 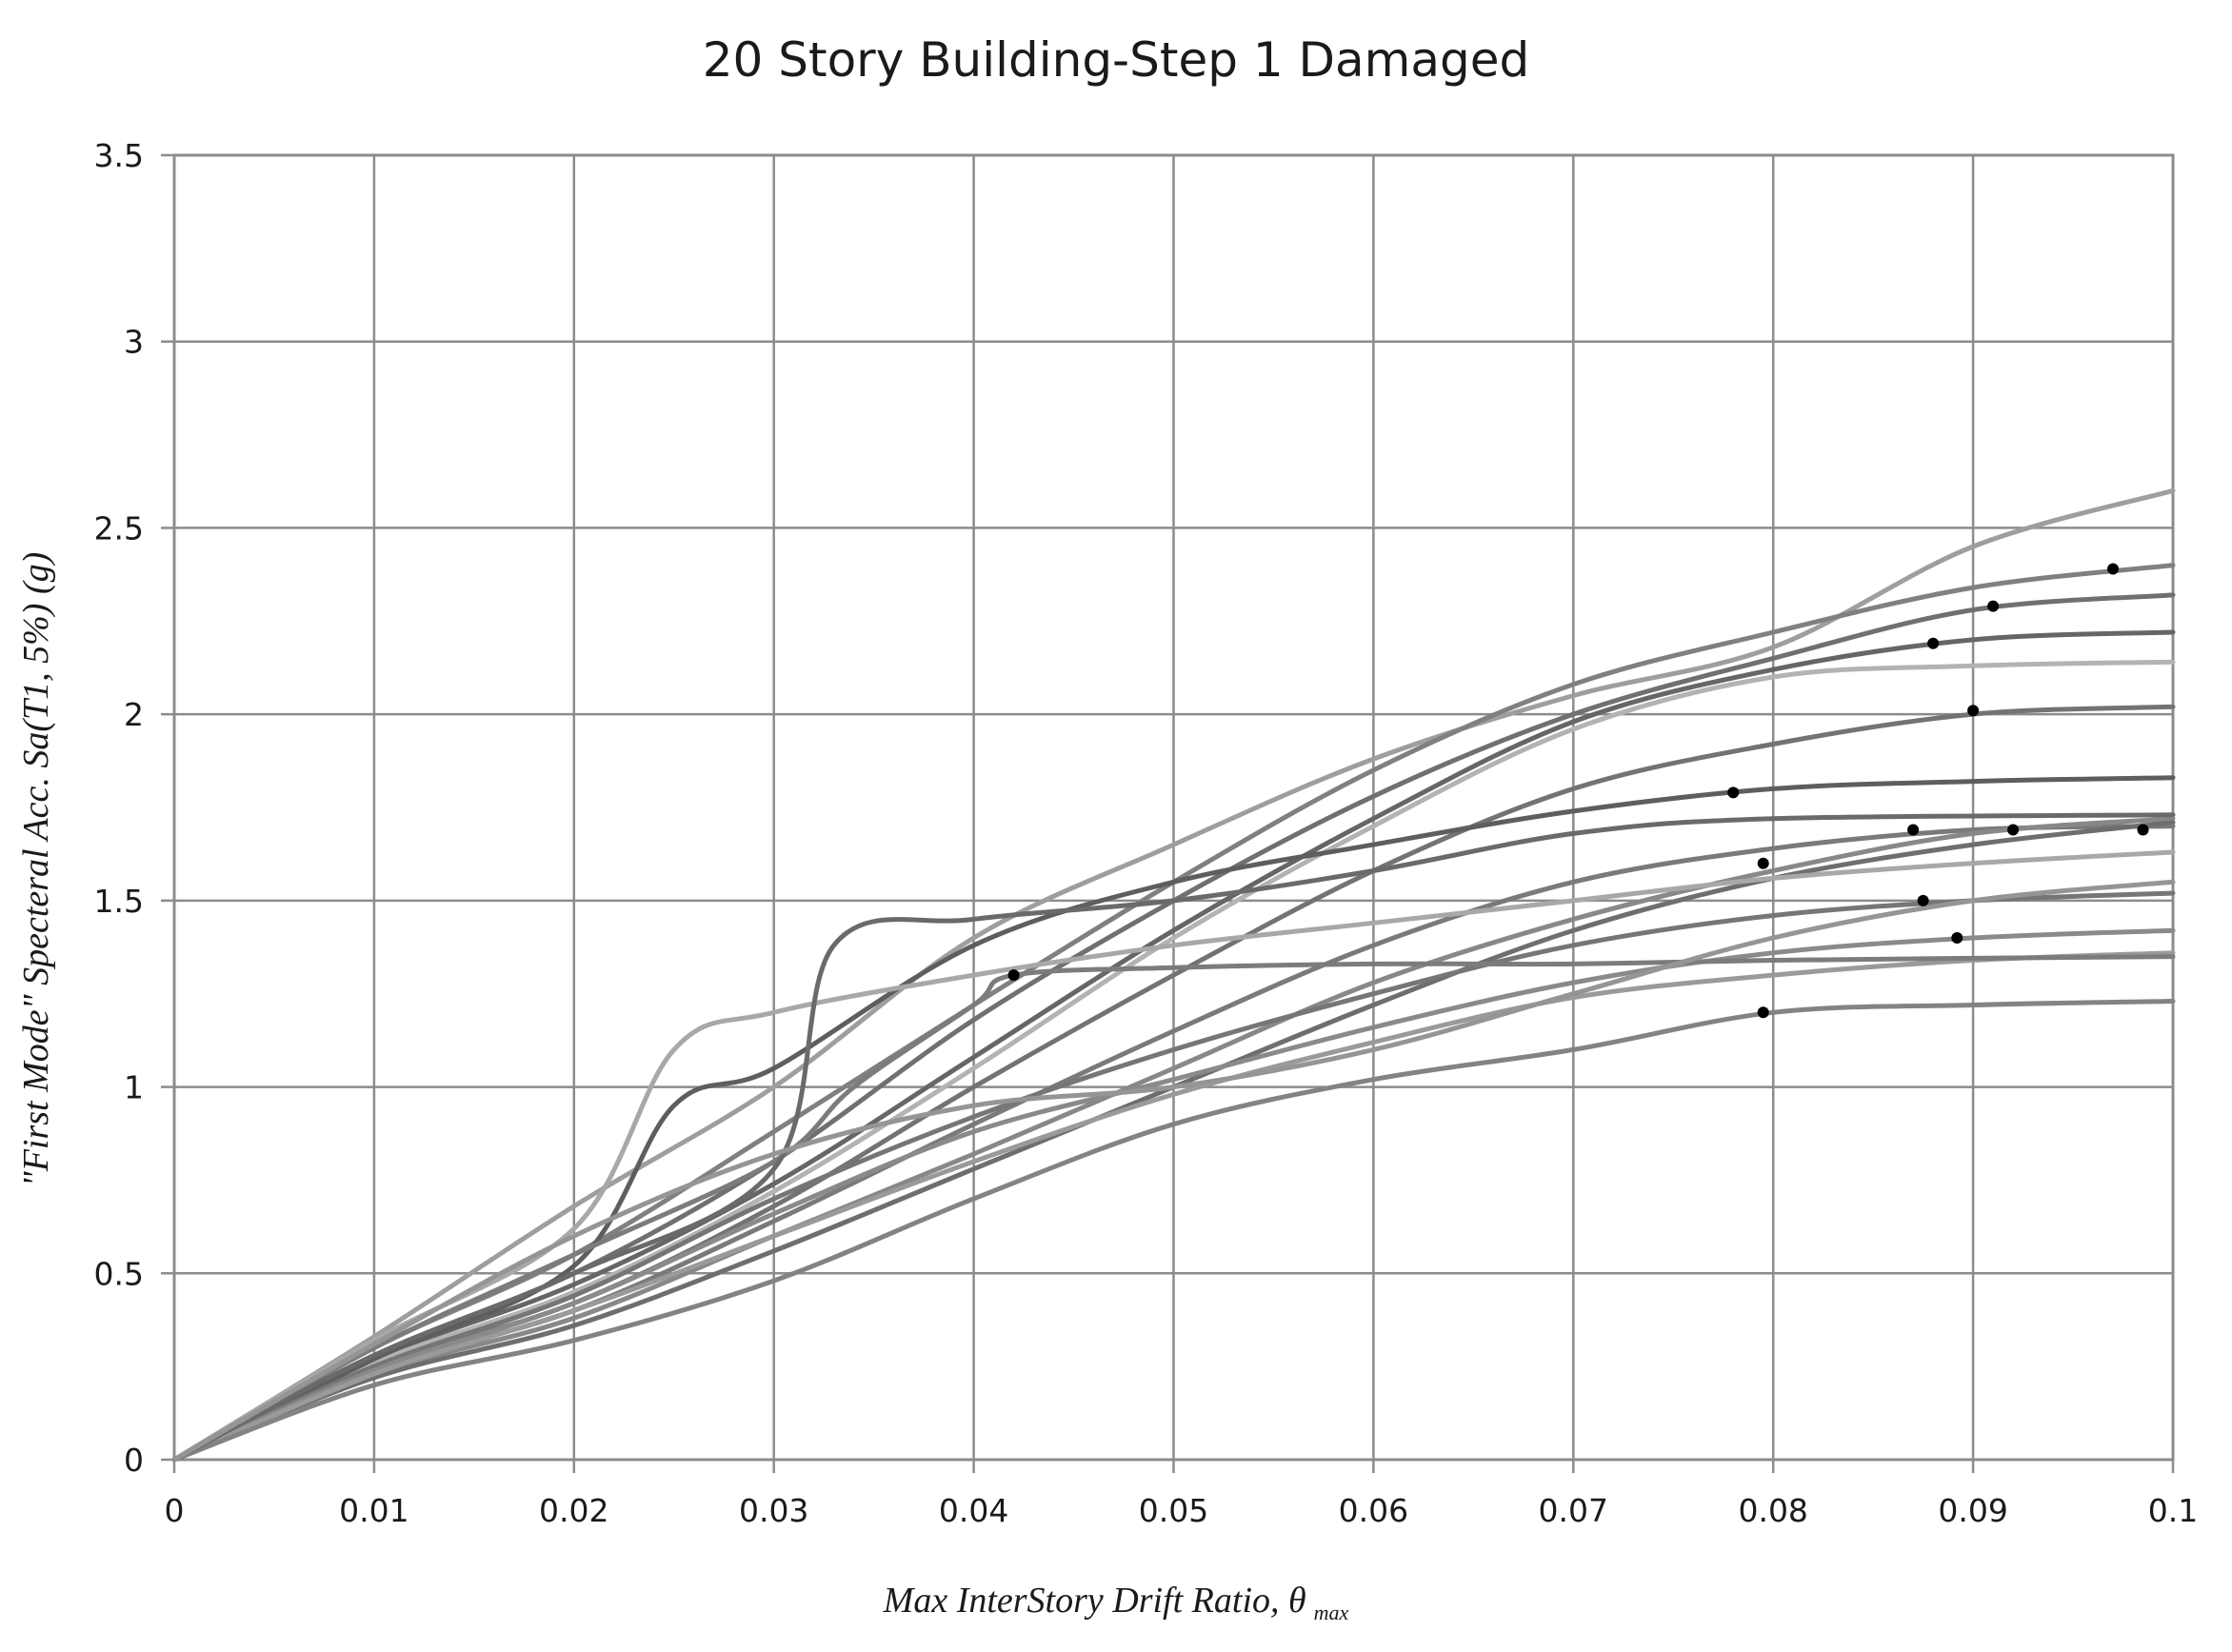 What do you see at coordinates (2173, 1511) in the screenshot?
I see `x-tick-label-10: 0.1` at bounding box center [2173, 1511].